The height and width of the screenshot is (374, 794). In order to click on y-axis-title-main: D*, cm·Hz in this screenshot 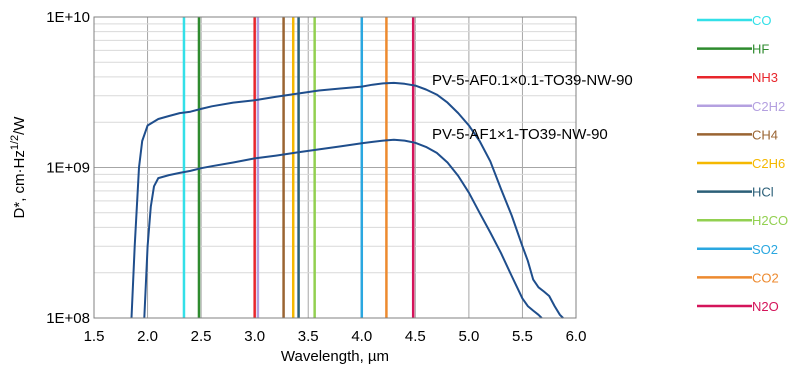, I will do `click(19, 184)`.